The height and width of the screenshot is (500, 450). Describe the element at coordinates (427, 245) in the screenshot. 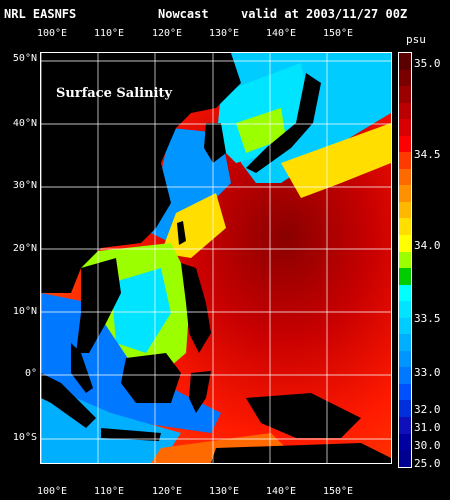

I see `colorbar-label-34-0: 34.0` at that location.